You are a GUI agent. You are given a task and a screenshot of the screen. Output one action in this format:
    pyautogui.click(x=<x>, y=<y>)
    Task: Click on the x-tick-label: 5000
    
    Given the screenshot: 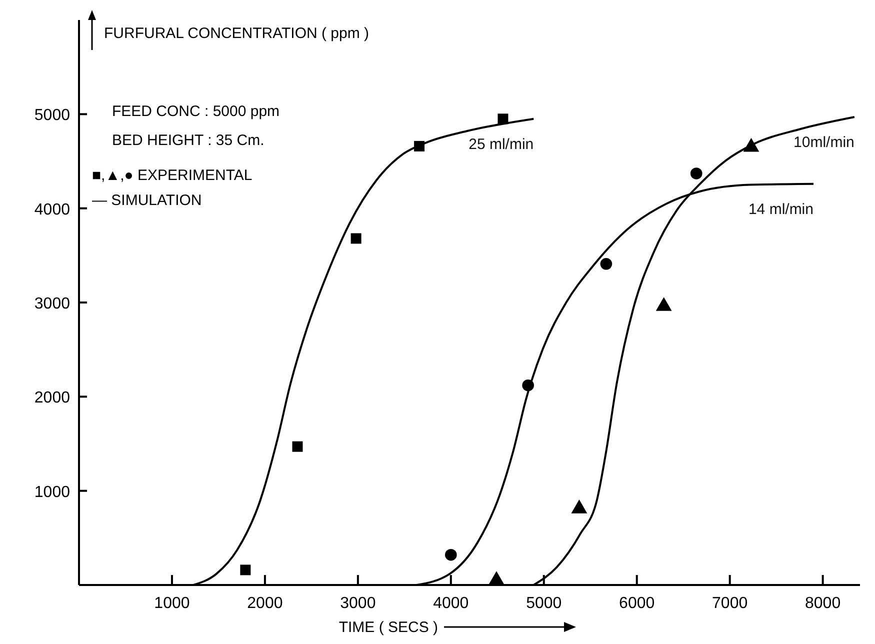 What is the action you would take?
    pyautogui.click(x=544, y=603)
    